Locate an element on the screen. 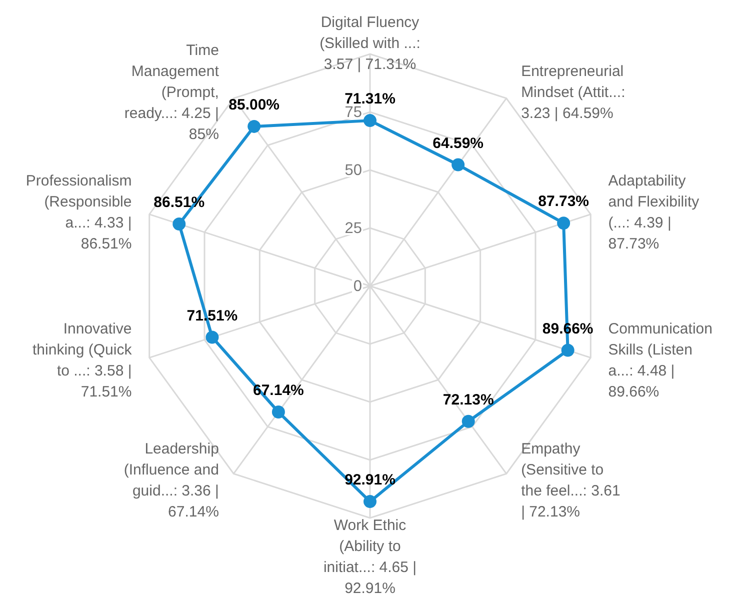  spoke-label: Leadership (Influence and guid...: 3.36 | 67.14% is located at coordinates (171, 480).